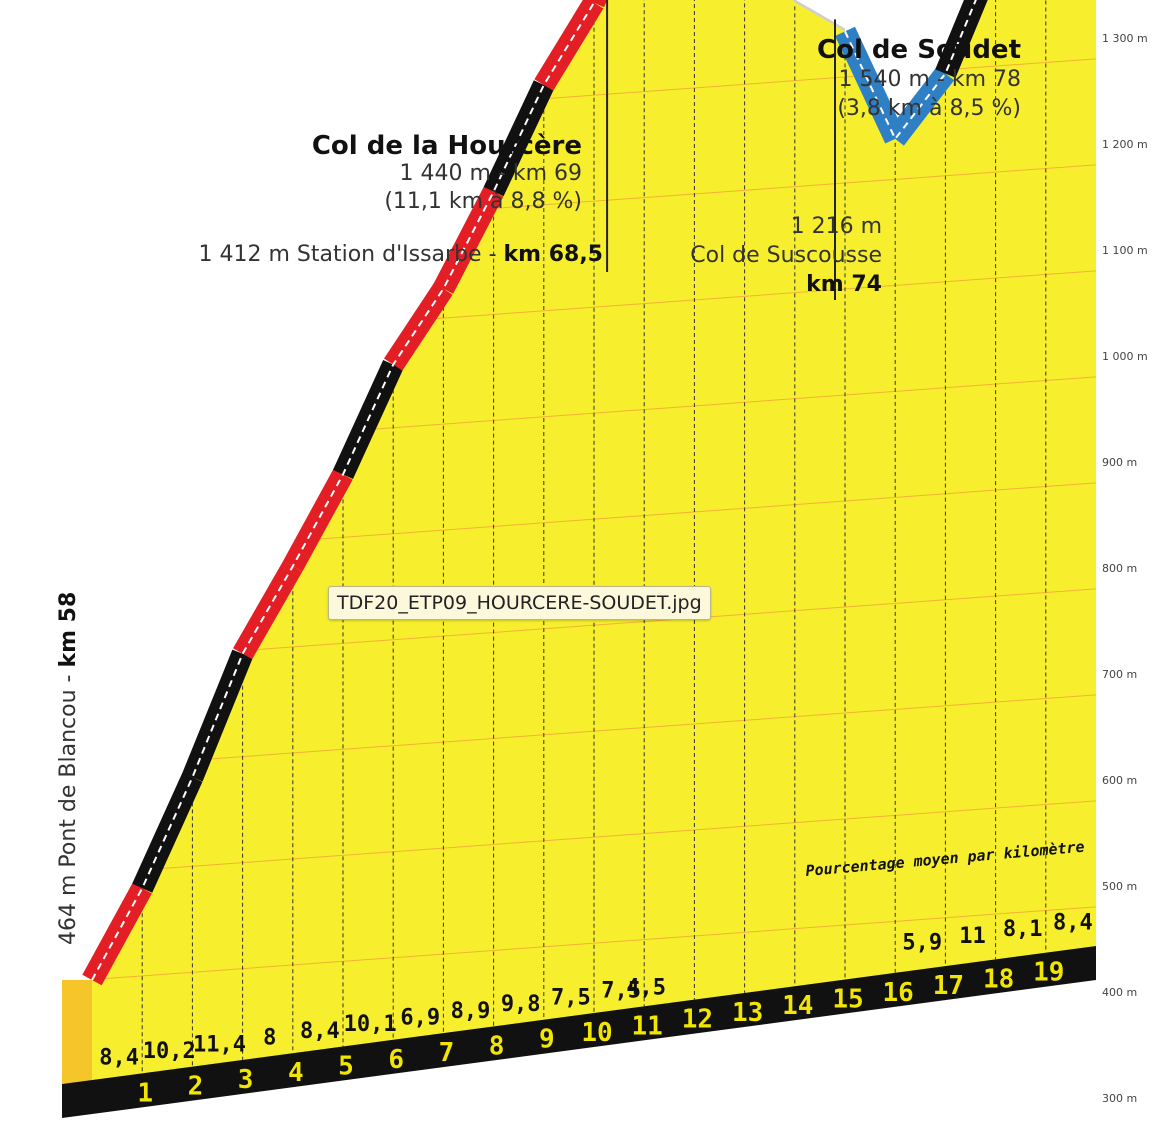 This screenshot has width=1164, height=1146. I want to click on km-label-16: 16, so click(898, 993).